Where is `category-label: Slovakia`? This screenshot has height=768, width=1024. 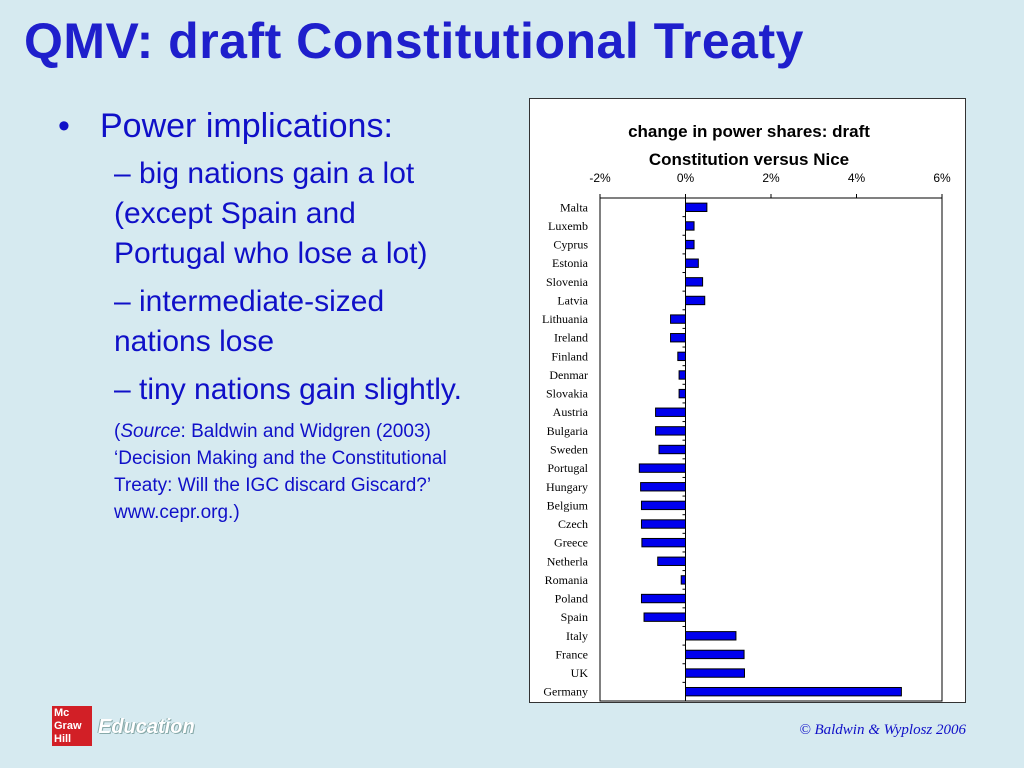
category-label: Slovakia is located at coordinates (567, 394).